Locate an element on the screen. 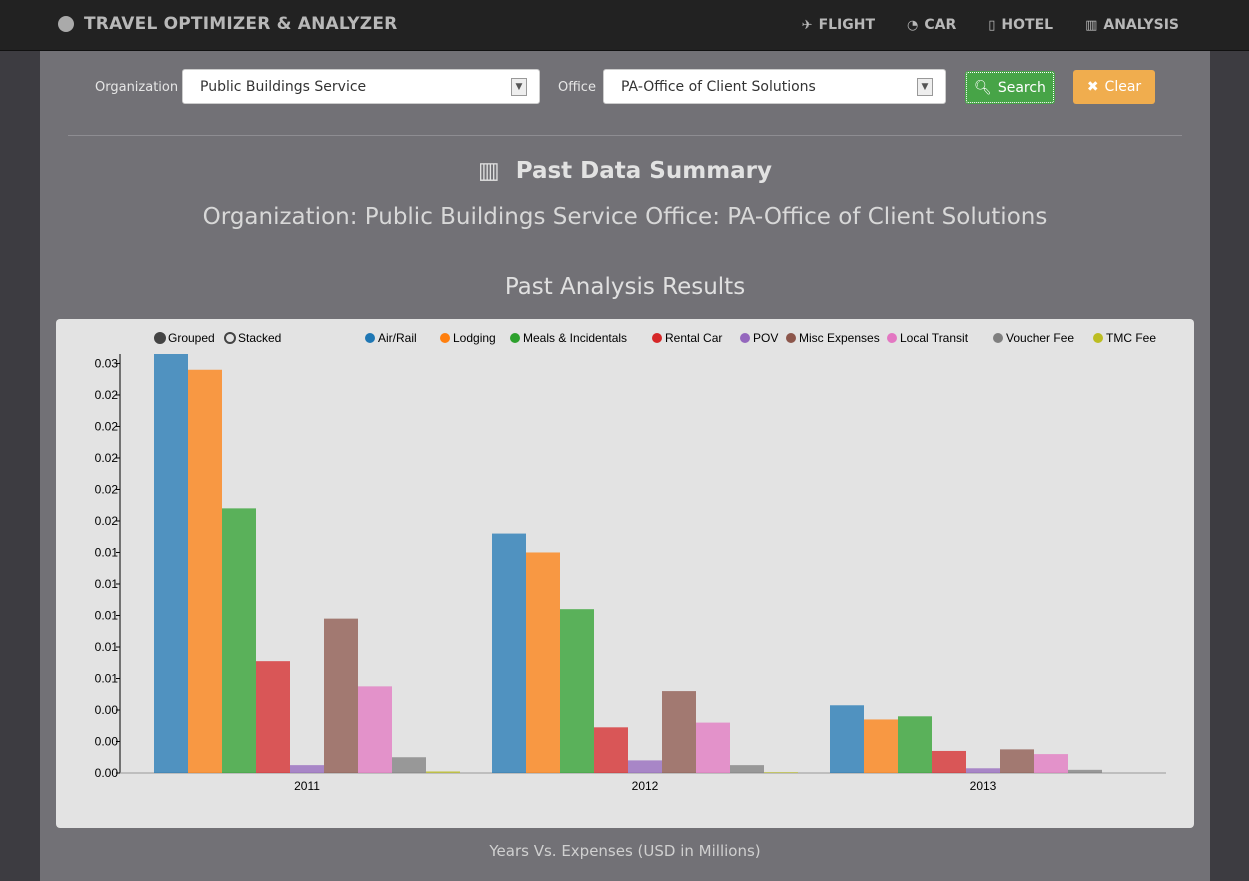 This screenshot has height=881, width=1249. bar-rental-car-2011 is located at coordinates (273, 717).